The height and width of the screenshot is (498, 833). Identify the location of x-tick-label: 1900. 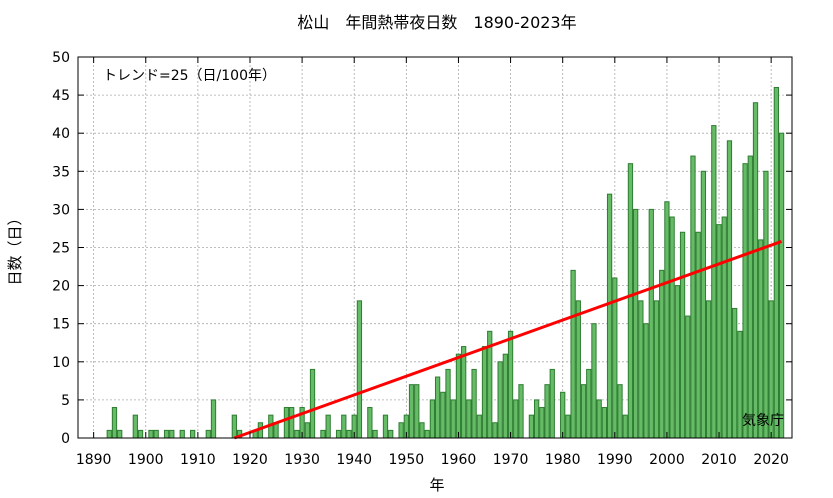
(146, 460).